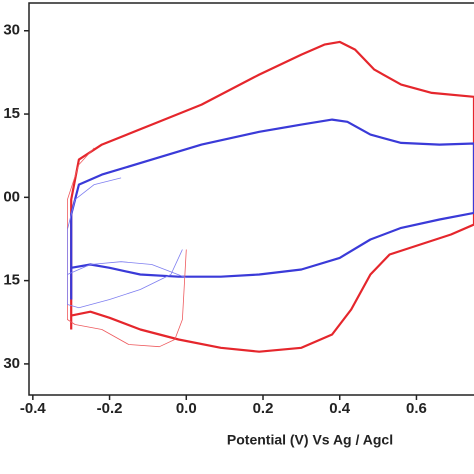 The width and height of the screenshot is (474, 474). Describe the element at coordinates (340, 408) in the screenshot. I see `x-tick-label: 0.4` at that location.